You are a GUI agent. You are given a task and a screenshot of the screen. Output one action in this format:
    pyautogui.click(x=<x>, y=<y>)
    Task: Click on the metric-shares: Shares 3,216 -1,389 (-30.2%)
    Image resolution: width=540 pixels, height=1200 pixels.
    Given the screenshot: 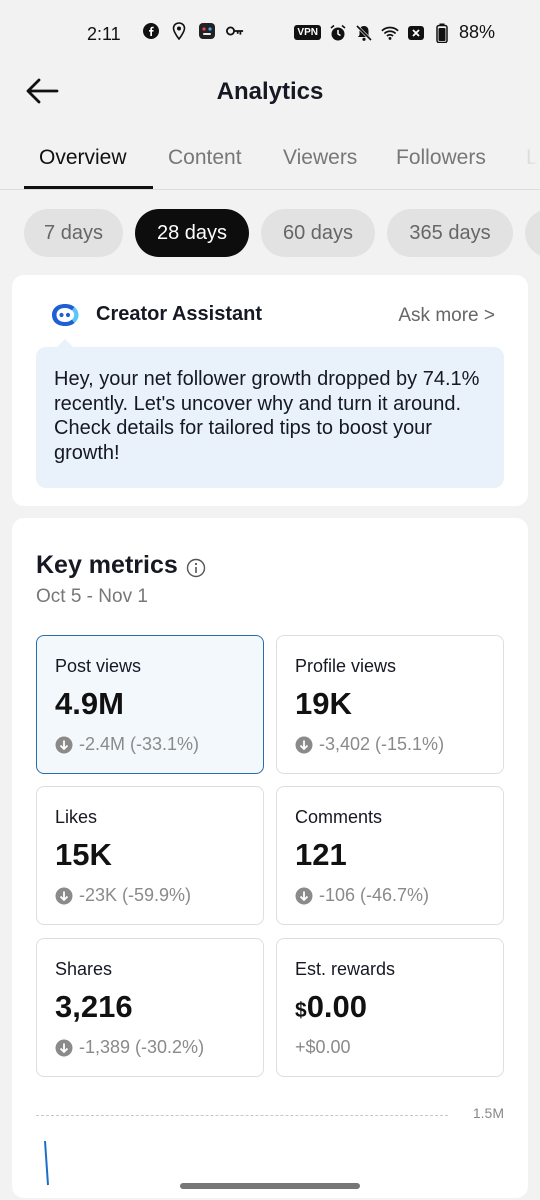 What is the action you would take?
    pyautogui.click(x=150, y=1007)
    